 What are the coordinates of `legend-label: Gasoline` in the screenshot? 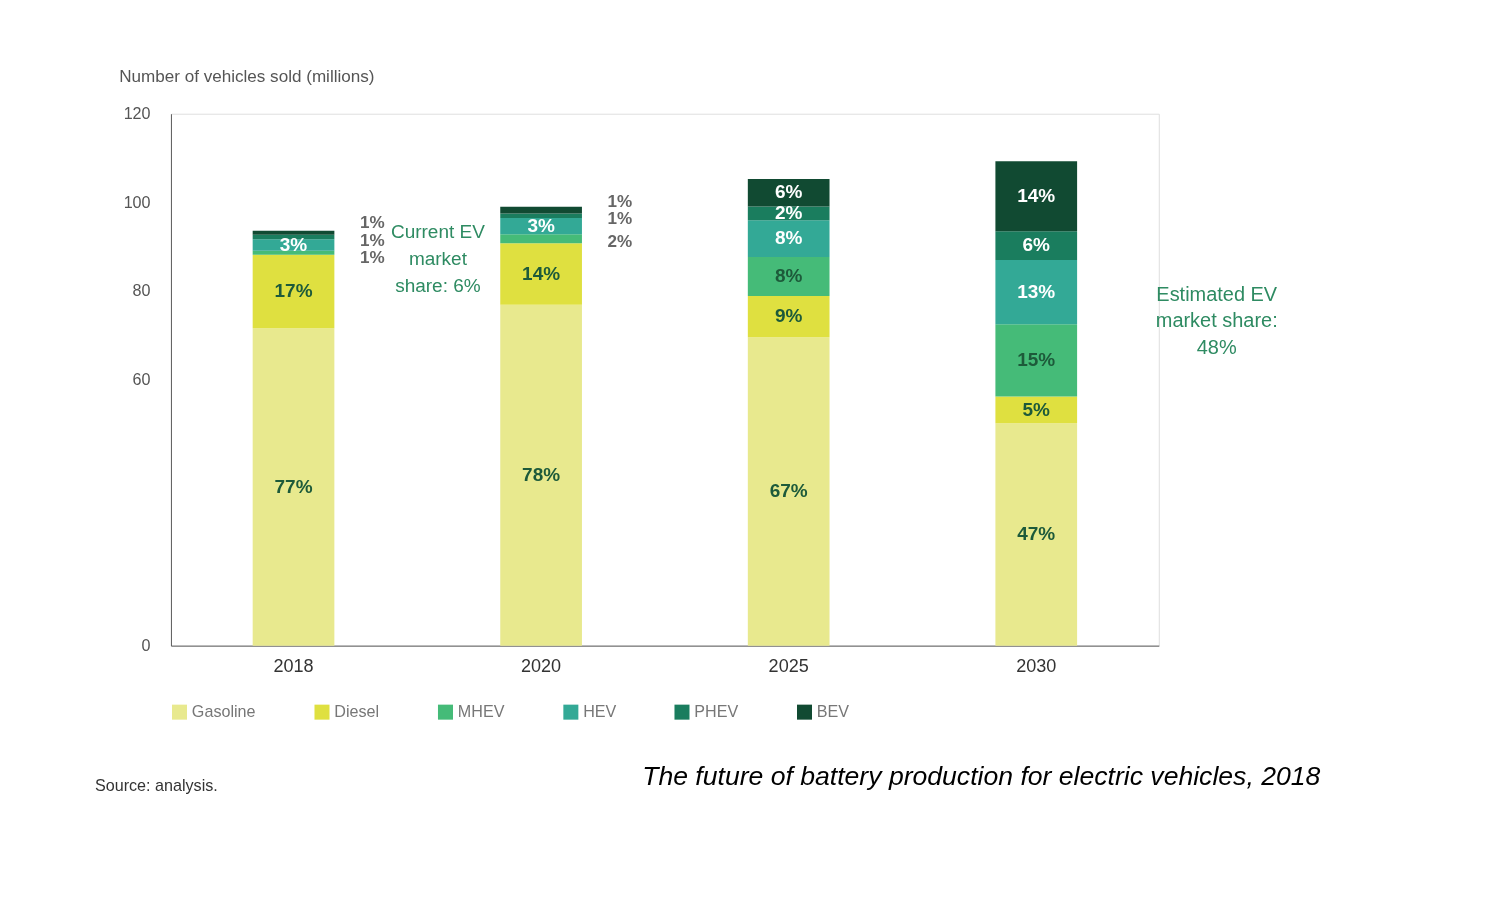 It's located at (223, 710).